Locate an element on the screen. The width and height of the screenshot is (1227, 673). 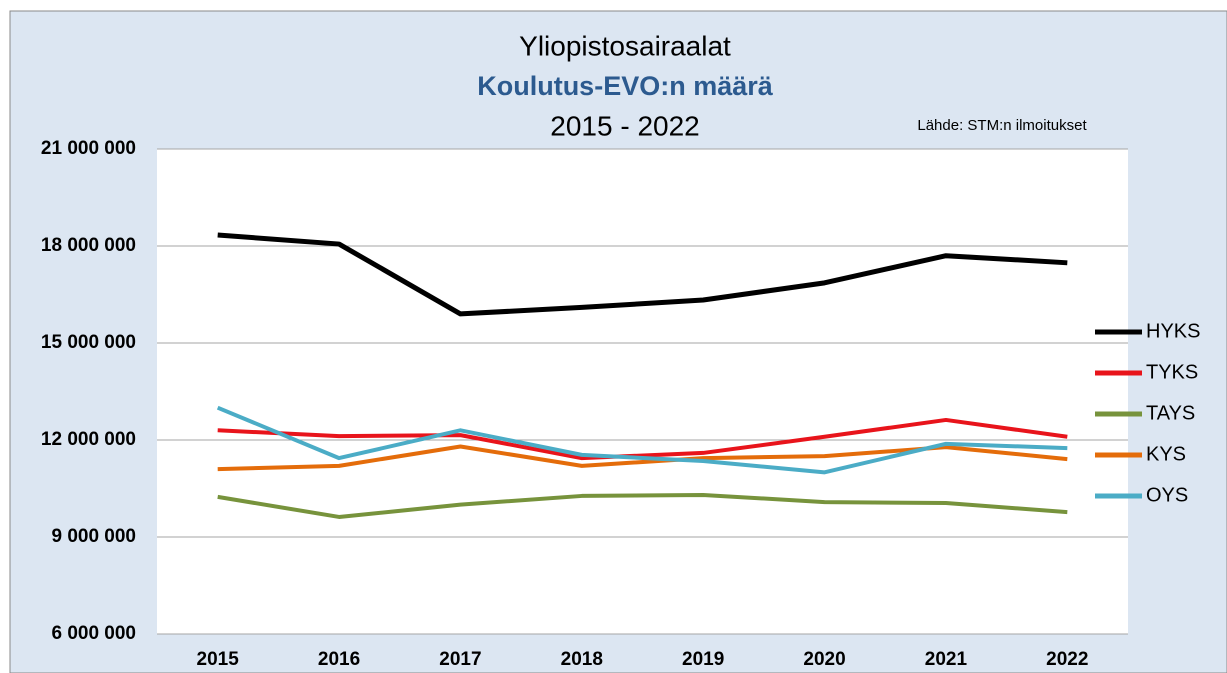
chart-period: 2015 - 2022 is located at coordinates (624, 125).